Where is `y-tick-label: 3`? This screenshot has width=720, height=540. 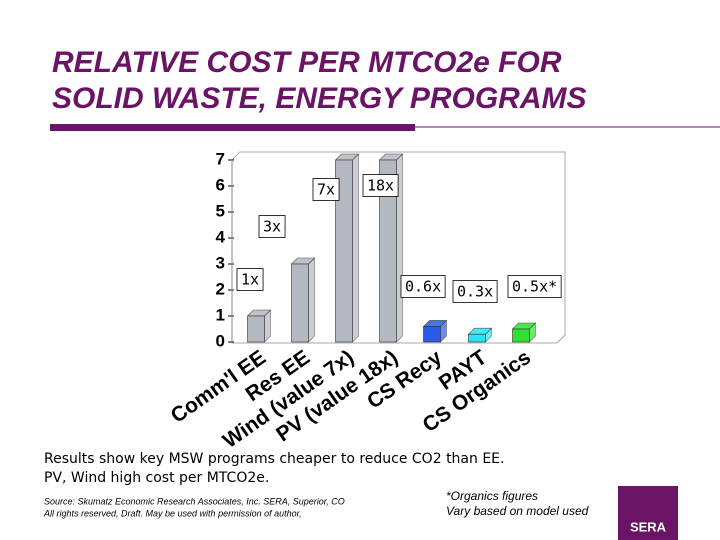 y-tick-label: 3 is located at coordinates (220, 262).